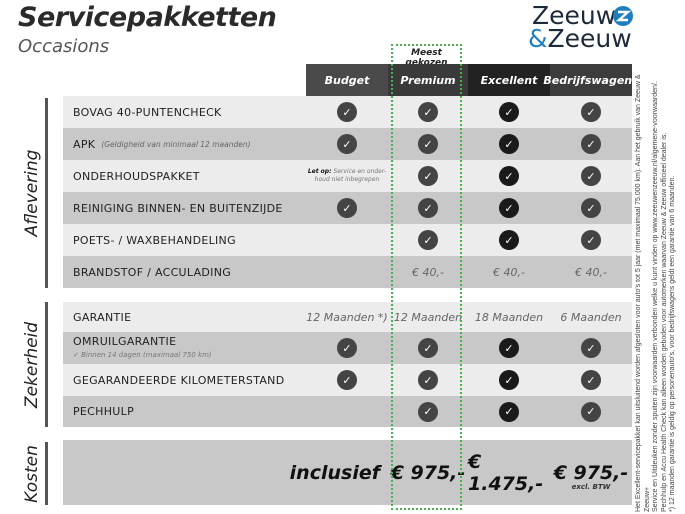  Describe the element at coordinates (347, 80) in the screenshot. I see `column-budget: Budget` at that location.